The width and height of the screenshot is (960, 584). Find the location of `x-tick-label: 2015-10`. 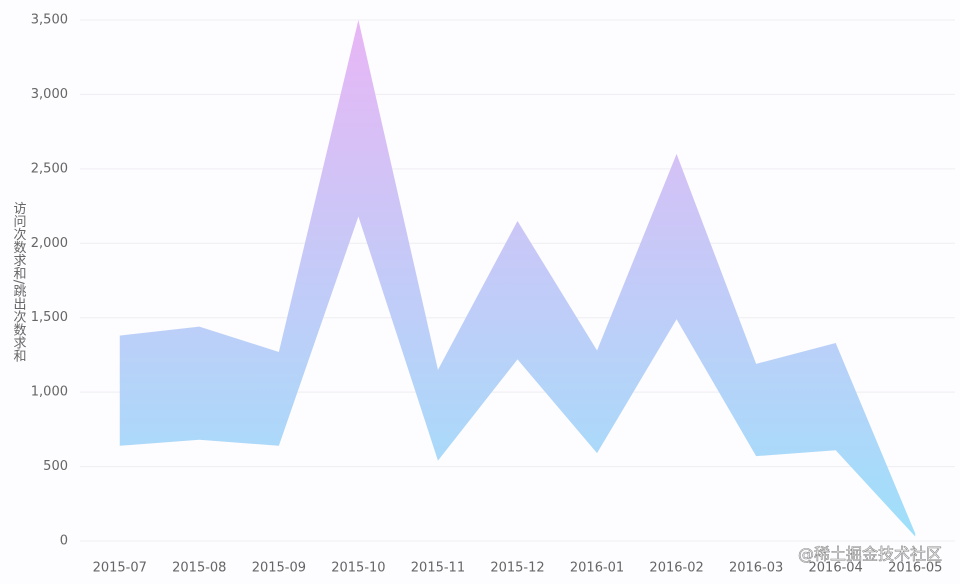

x-tick-label: 2015-10 is located at coordinates (358, 568).